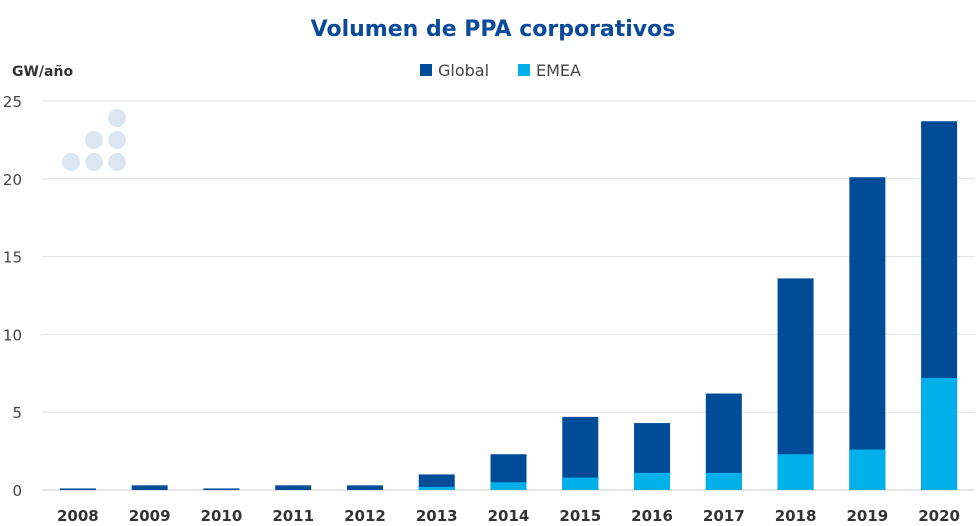 The image size is (980, 526). Describe the element at coordinates (12, 335) in the screenshot. I see `y-tick-label: 10` at that location.